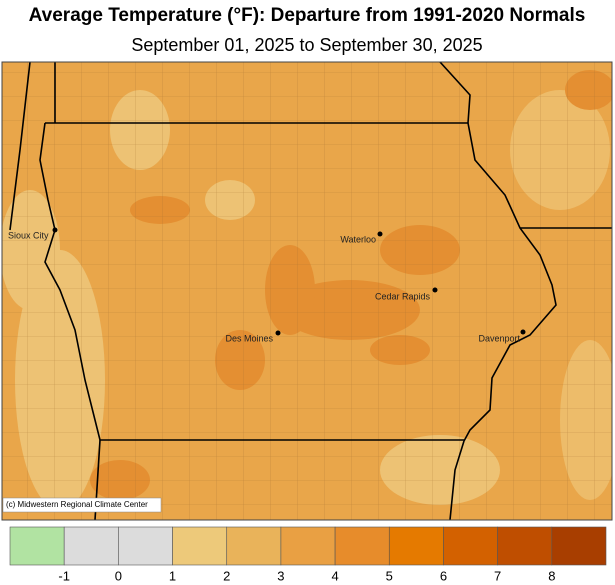 The image size is (615, 585). I want to click on city-label: Waterloo, so click(358, 239).